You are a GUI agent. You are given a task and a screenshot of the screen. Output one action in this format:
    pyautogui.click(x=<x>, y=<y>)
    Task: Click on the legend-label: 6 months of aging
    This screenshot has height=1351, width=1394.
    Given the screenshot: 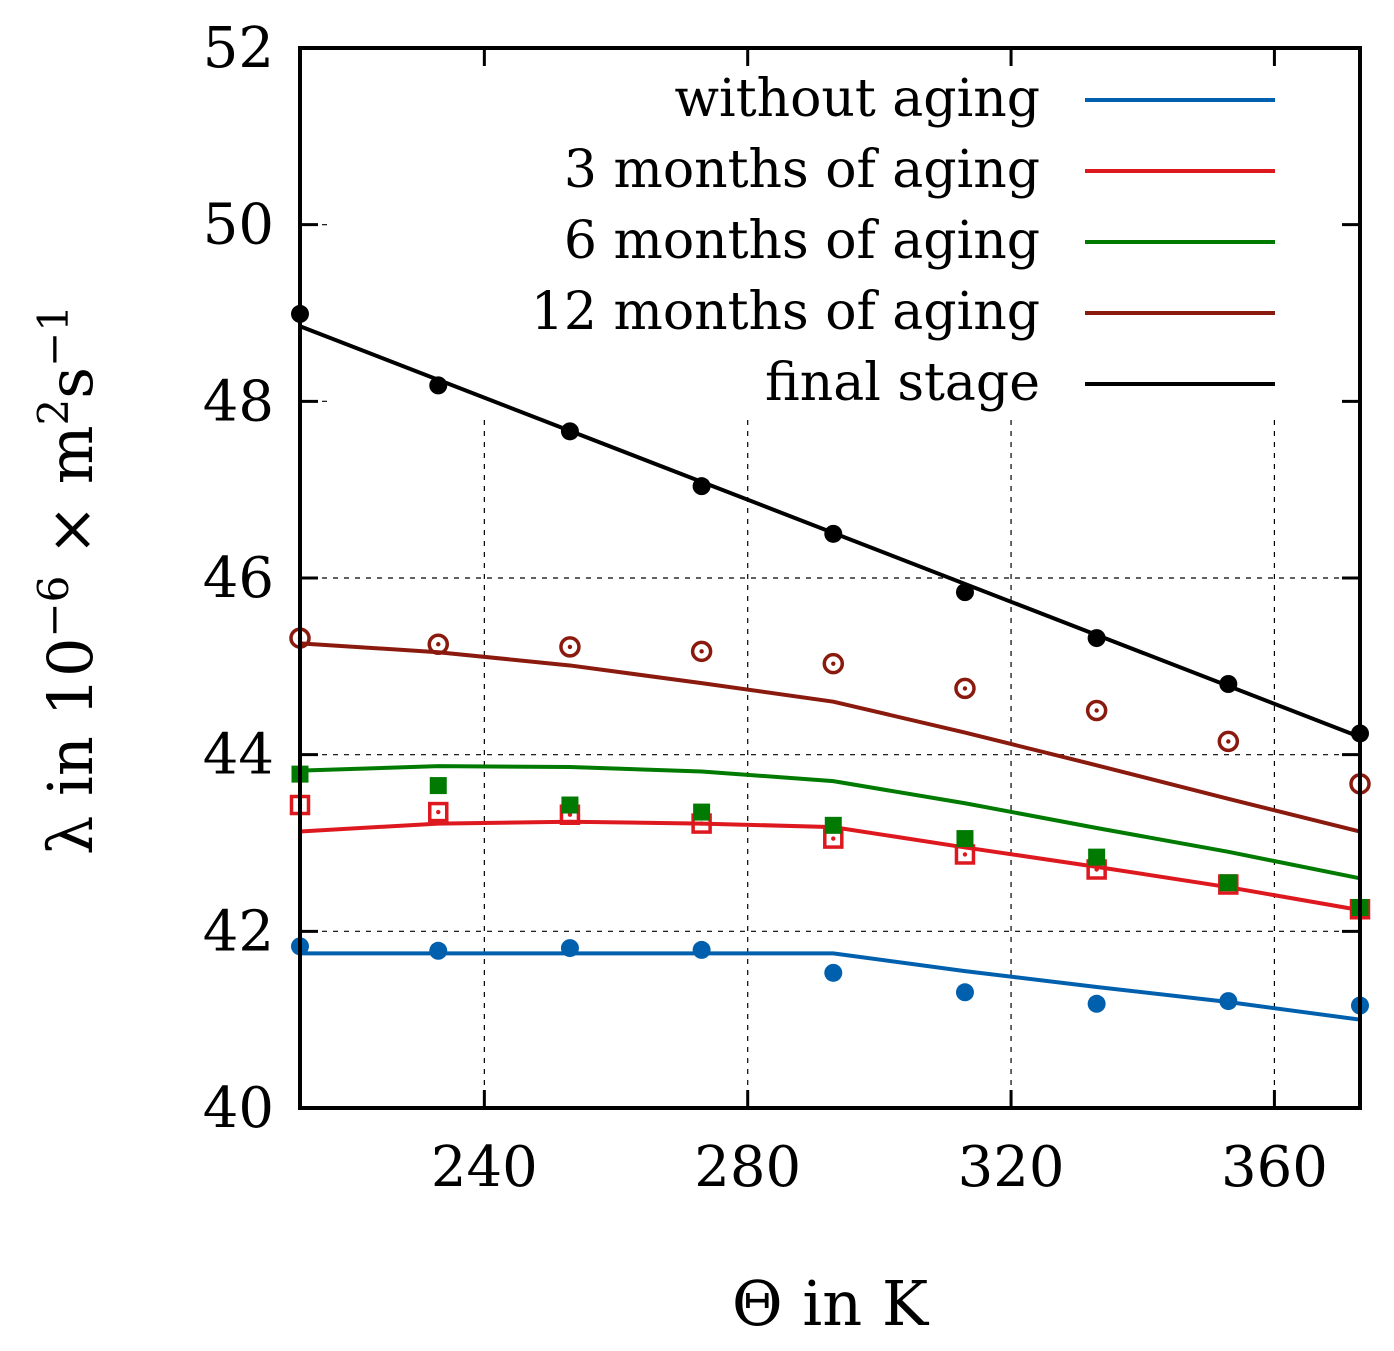 What is the action you would take?
    pyautogui.click(x=802, y=241)
    